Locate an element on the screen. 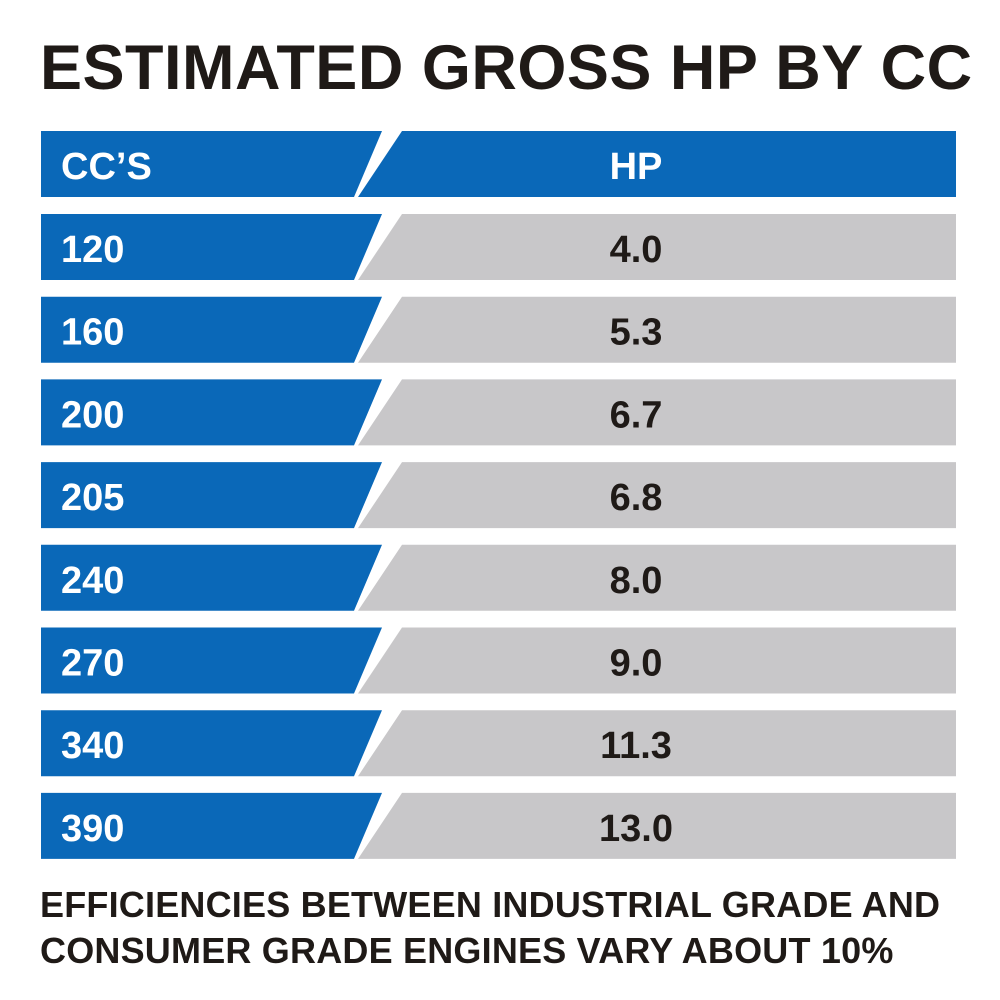 The image size is (1000, 1000). header-cc-label: CC’S is located at coordinates (106, 167).